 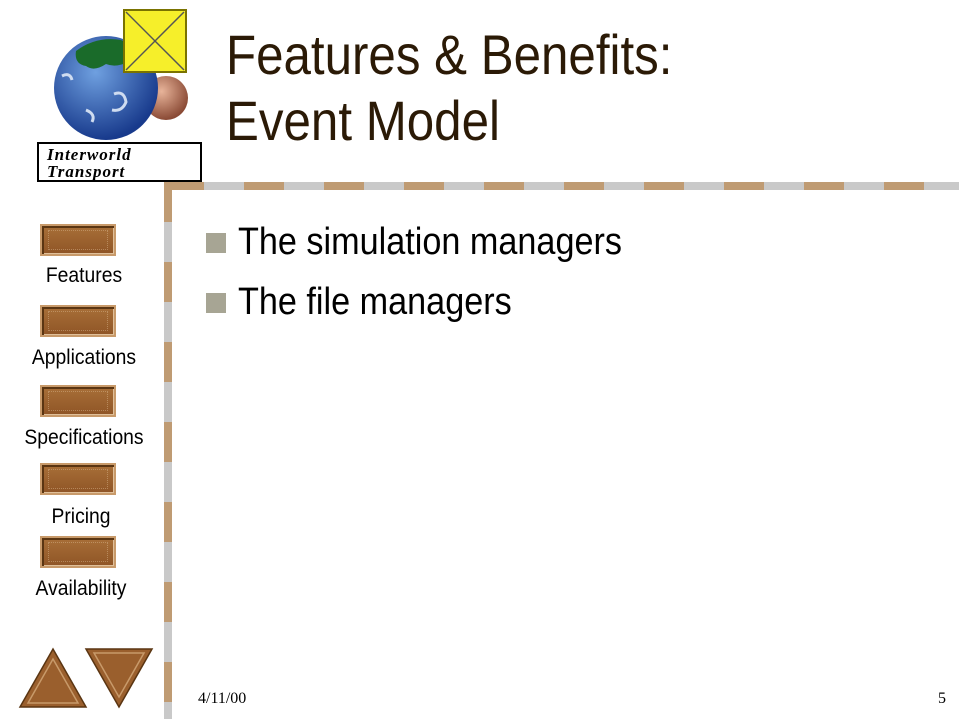 What do you see at coordinates (86, 171) in the screenshot?
I see `logo-line-2: Transport` at bounding box center [86, 171].